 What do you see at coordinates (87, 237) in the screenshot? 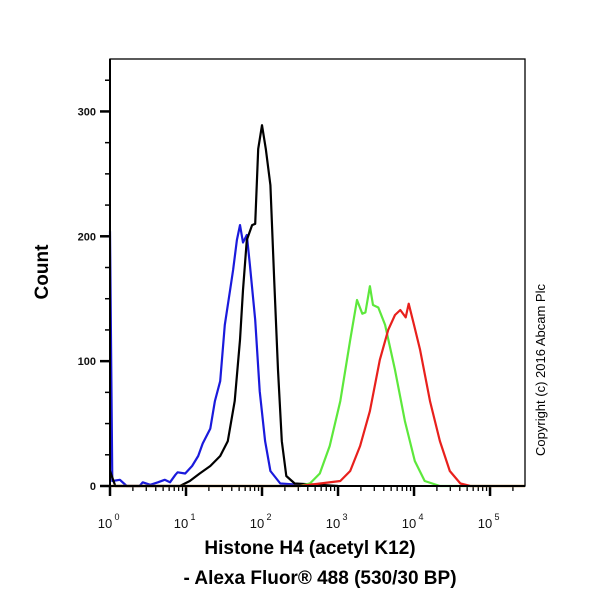
I see `y-tick-label: 200` at bounding box center [87, 237].